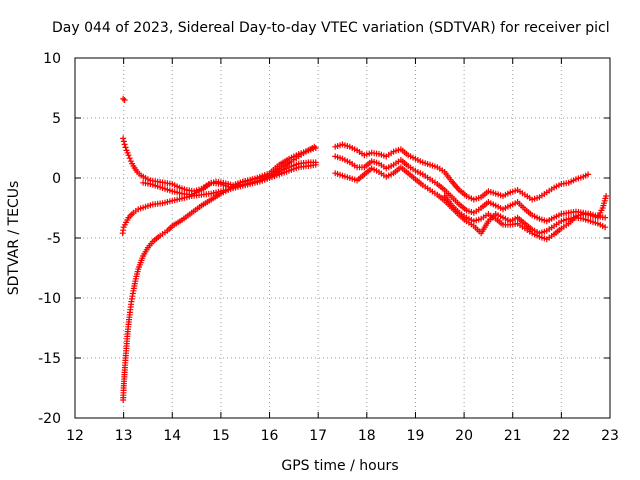 The image size is (640, 480). Describe the element at coordinates (52, 59) in the screenshot. I see `y-tick-label: 10` at that location.